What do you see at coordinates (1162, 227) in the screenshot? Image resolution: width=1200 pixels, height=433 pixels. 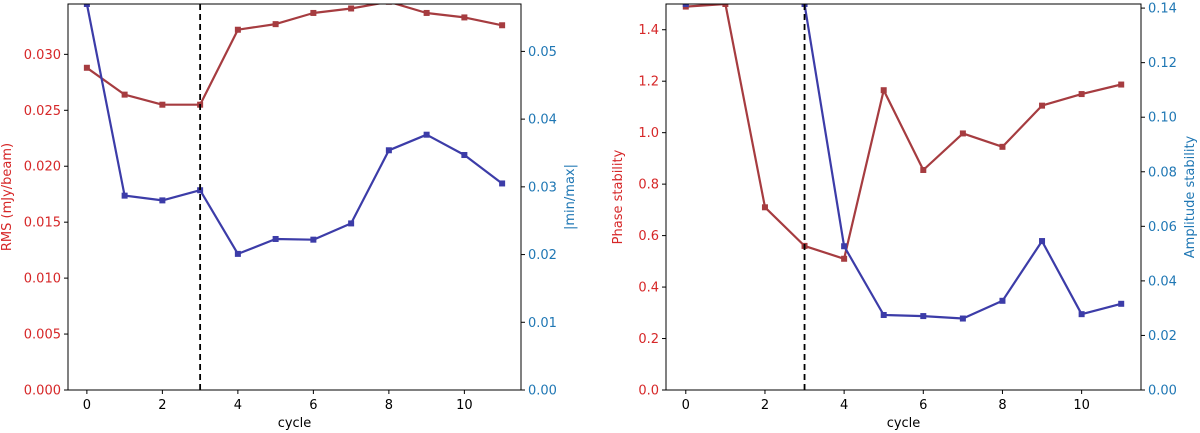 I see `y-right-tick-label: 0.06` at bounding box center [1162, 227].